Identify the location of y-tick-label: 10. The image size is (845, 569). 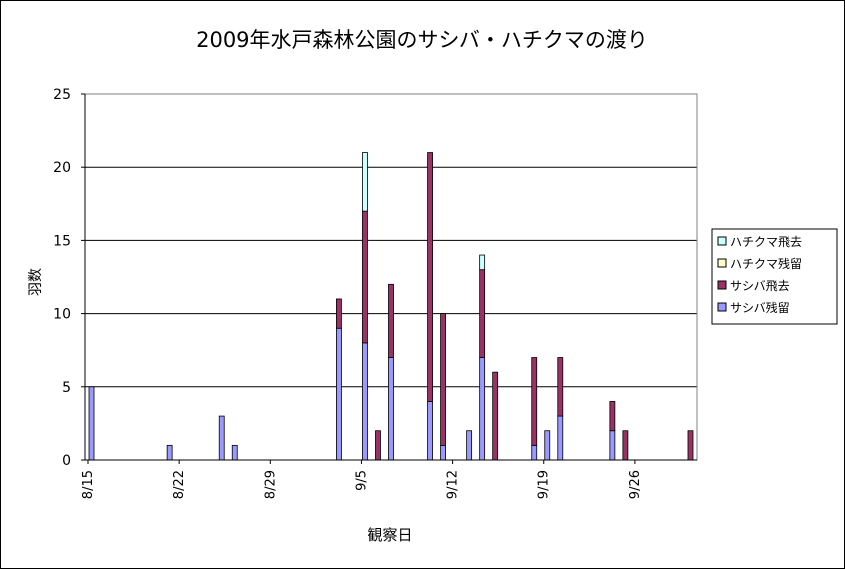
(62, 315).